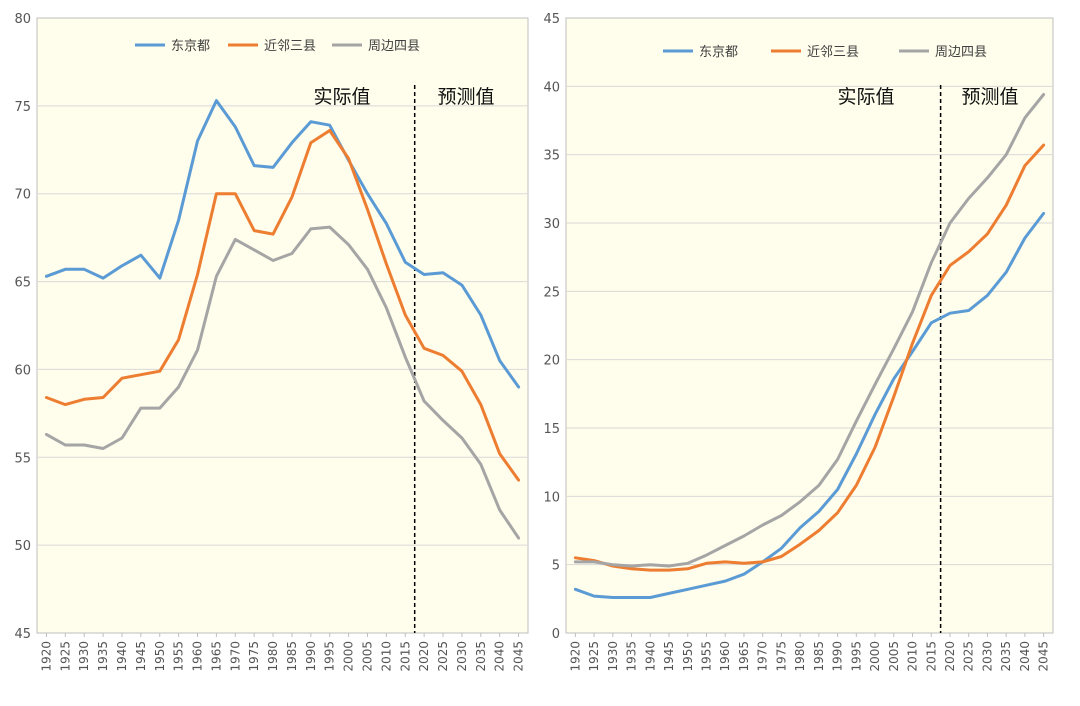 The height and width of the screenshot is (706, 1080). Describe the element at coordinates (22, 283) in the screenshot. I see `y-tick-label: 65` at that location.